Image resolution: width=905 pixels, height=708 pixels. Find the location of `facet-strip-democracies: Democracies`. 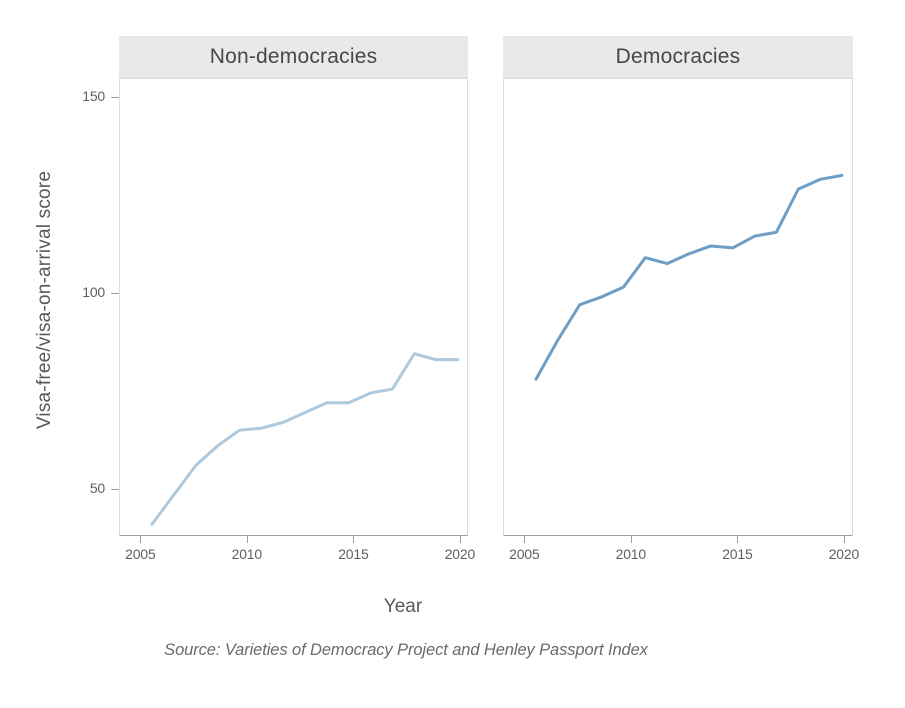

facet-strip-democracies: Democracies is located at coordinates (678, 57).